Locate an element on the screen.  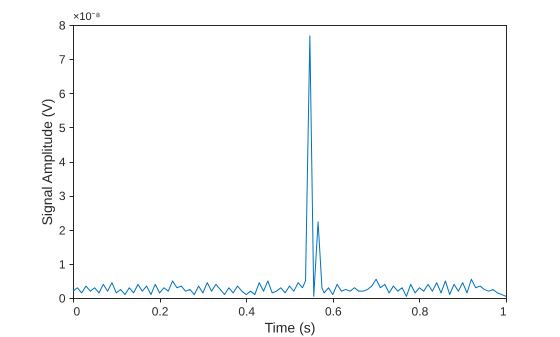
y-tick-label: 1 is located at coordinates (62, 264).